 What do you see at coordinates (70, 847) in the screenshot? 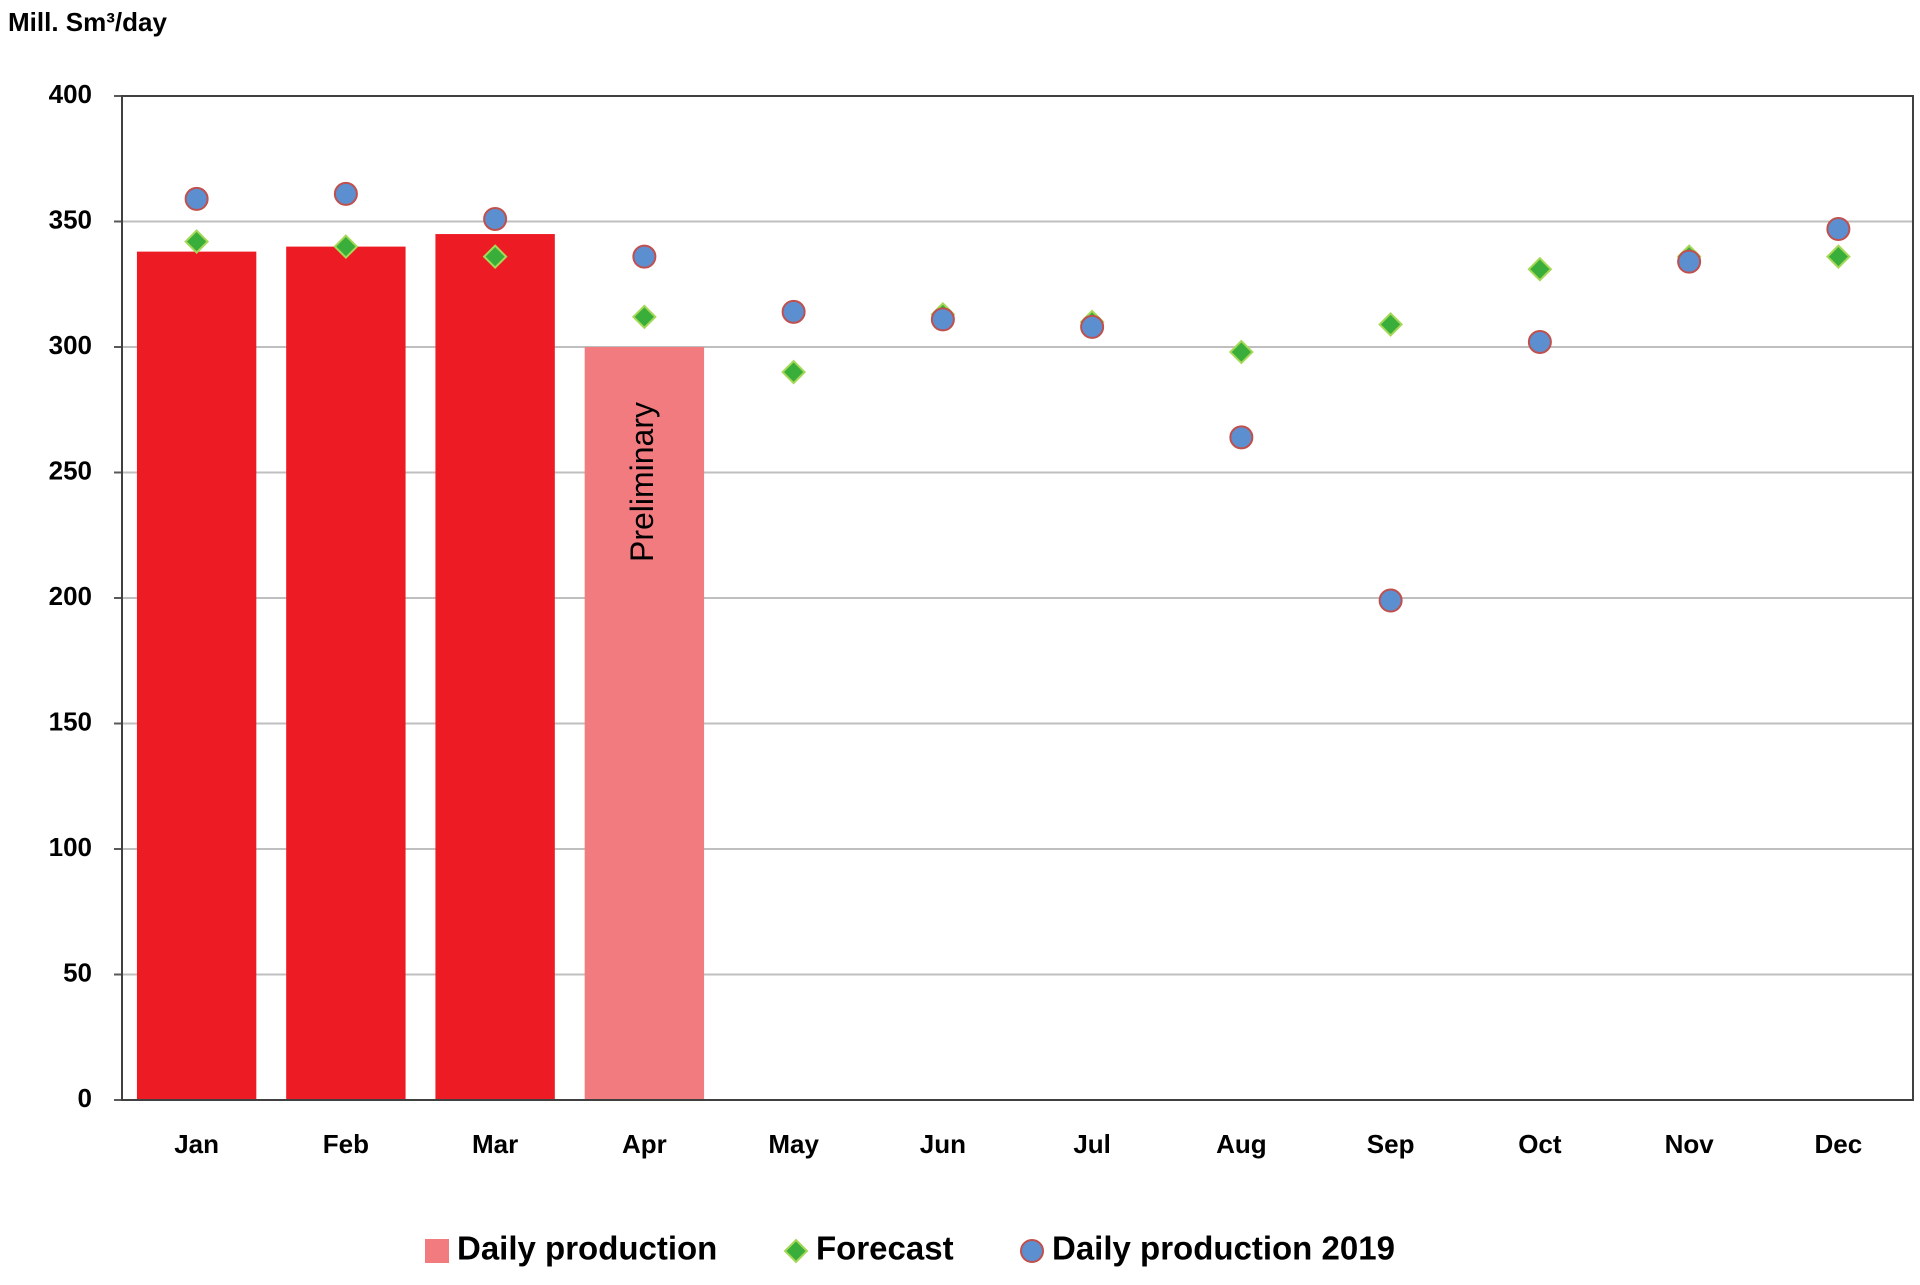
I see `y-tick-label: 100` at bounding box center [70, 847].